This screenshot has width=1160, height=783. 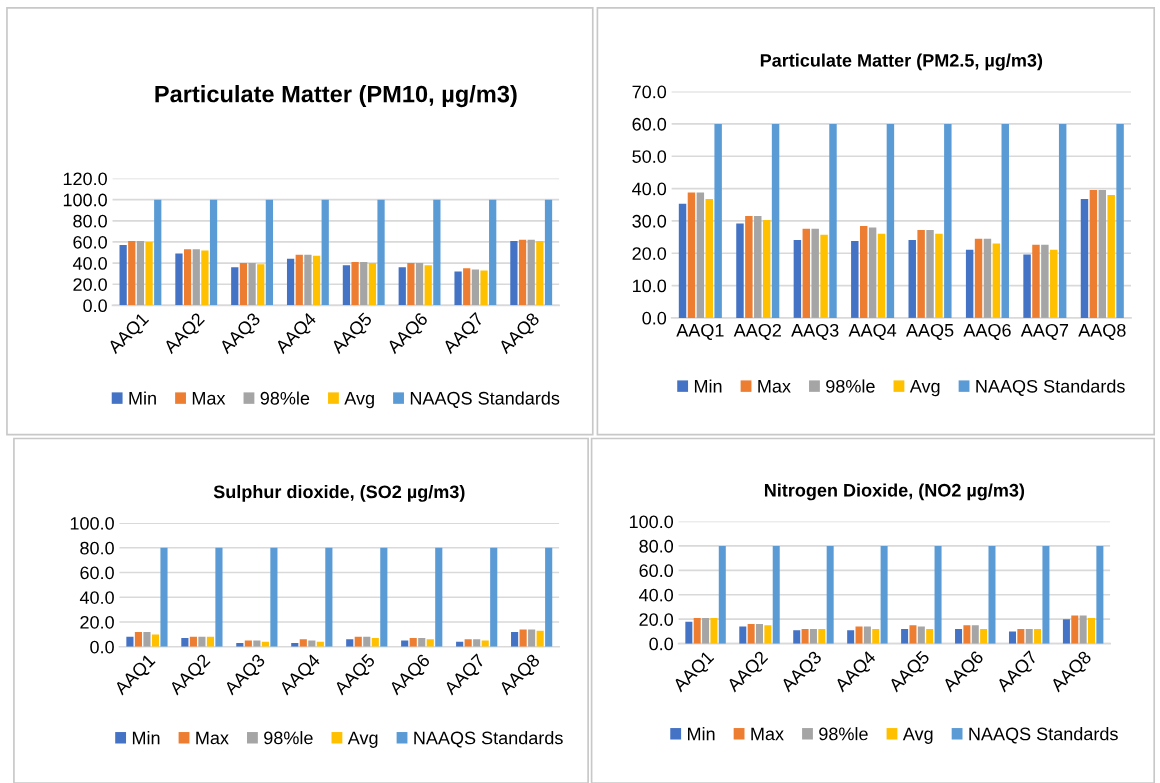 I want to click on x-tick-label: AAQ6, so click(x=987, y=331).